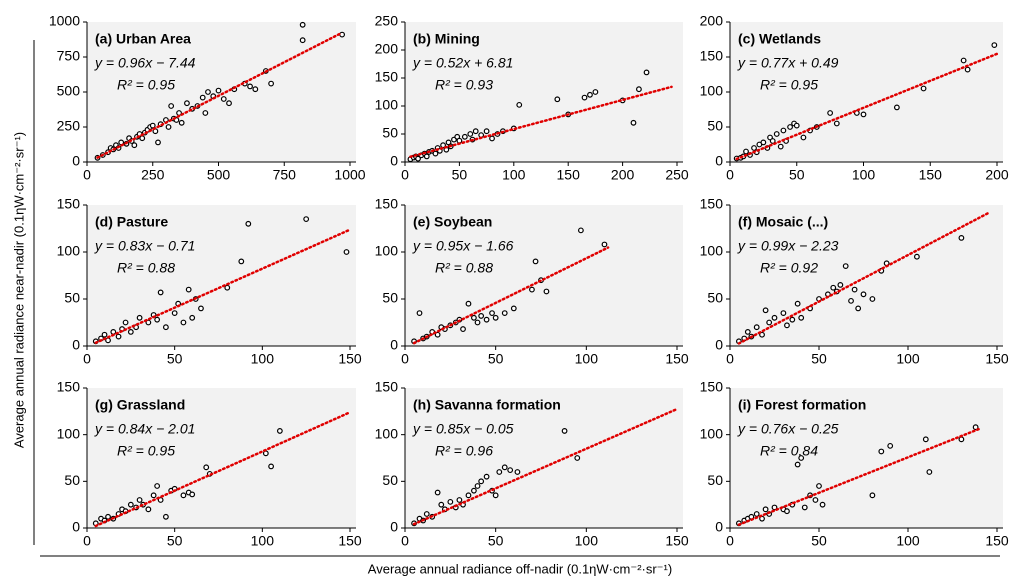  What do you see at coordinates (69, 126) in the screenshot?
I see `y-tick-label: 250` at bounding box center [69, 126].